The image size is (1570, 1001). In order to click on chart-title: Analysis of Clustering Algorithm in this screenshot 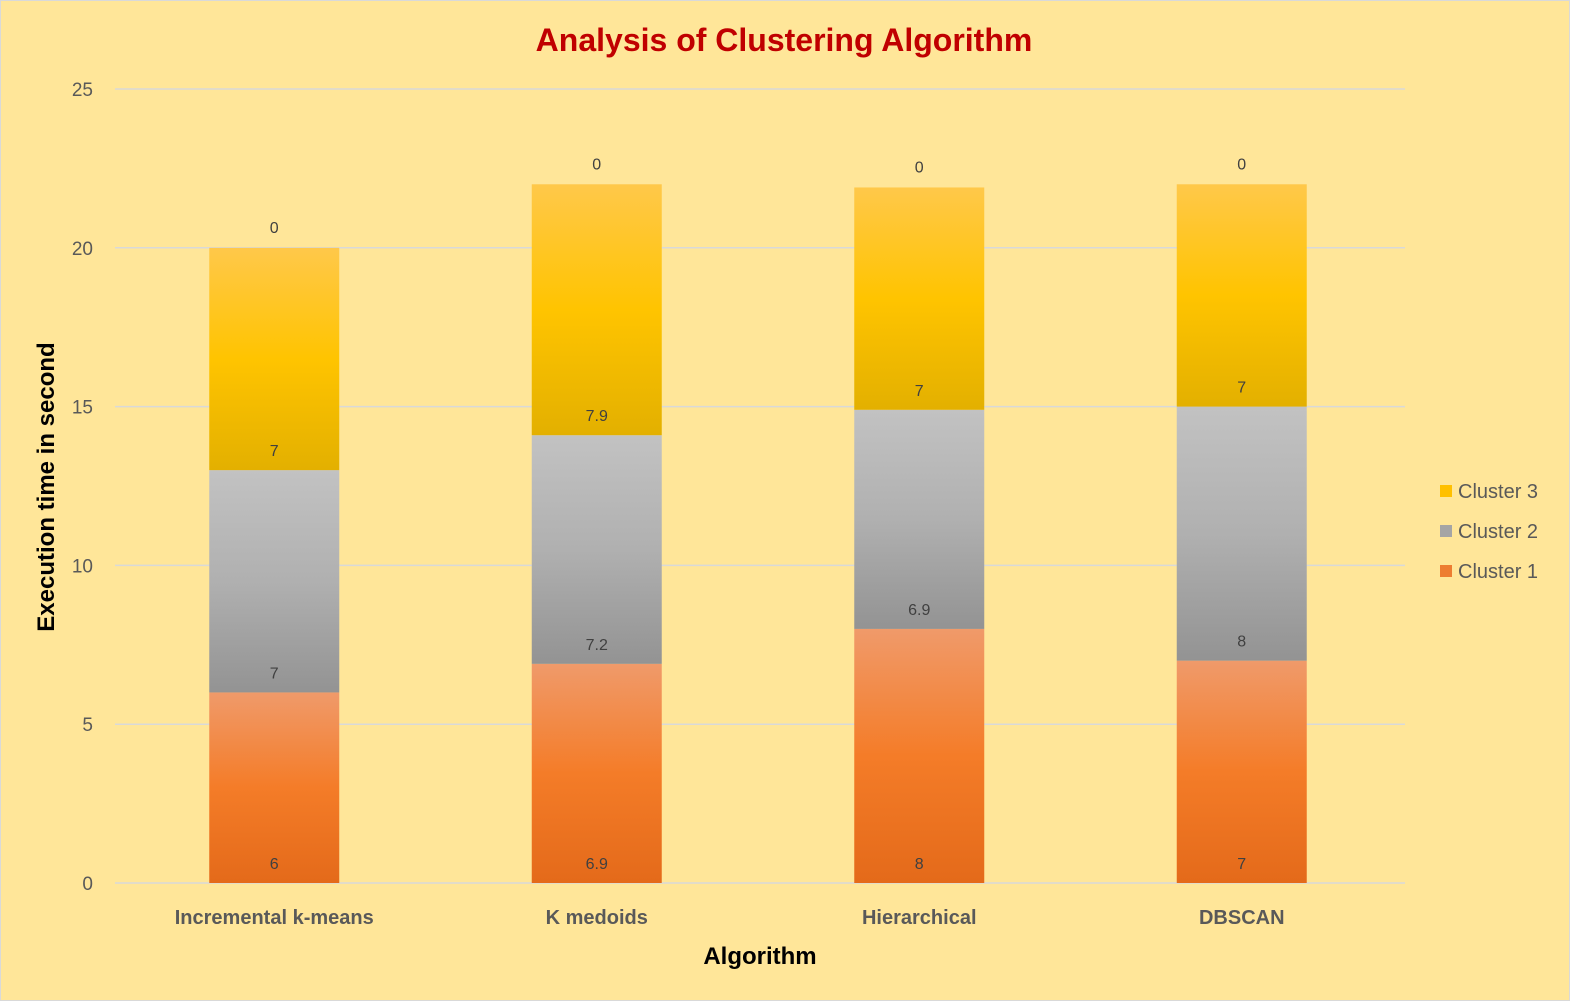, I will do `click(784, 40)`.